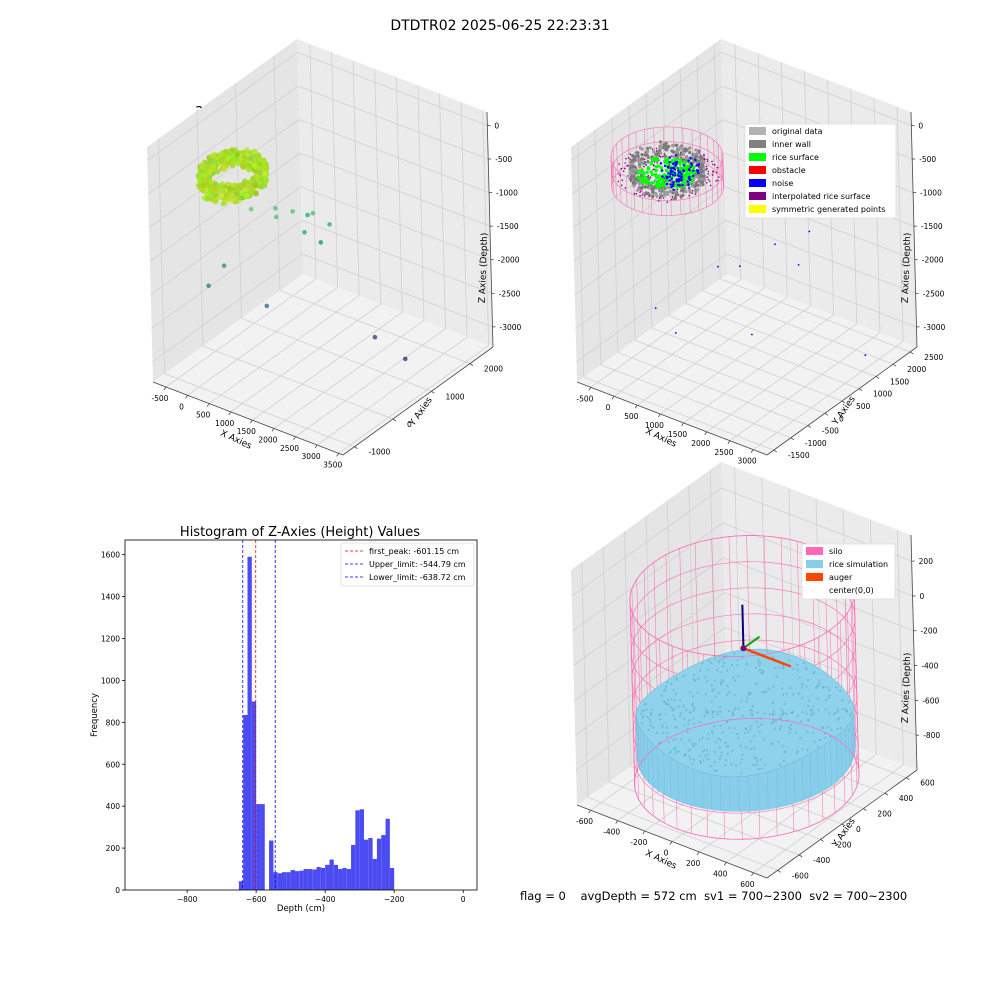  Describe the element at coordinates (799, 455) in the screenshot. I see `y-tick-label: -1500` at that location.